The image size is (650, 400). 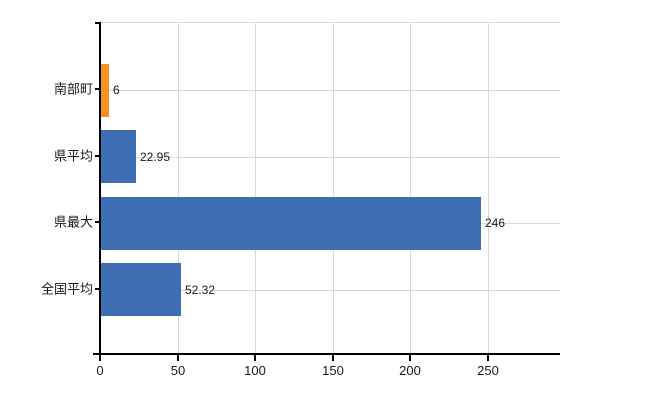 I want to click on x-axis-tick-label: 150, so click(x=333, y=370).